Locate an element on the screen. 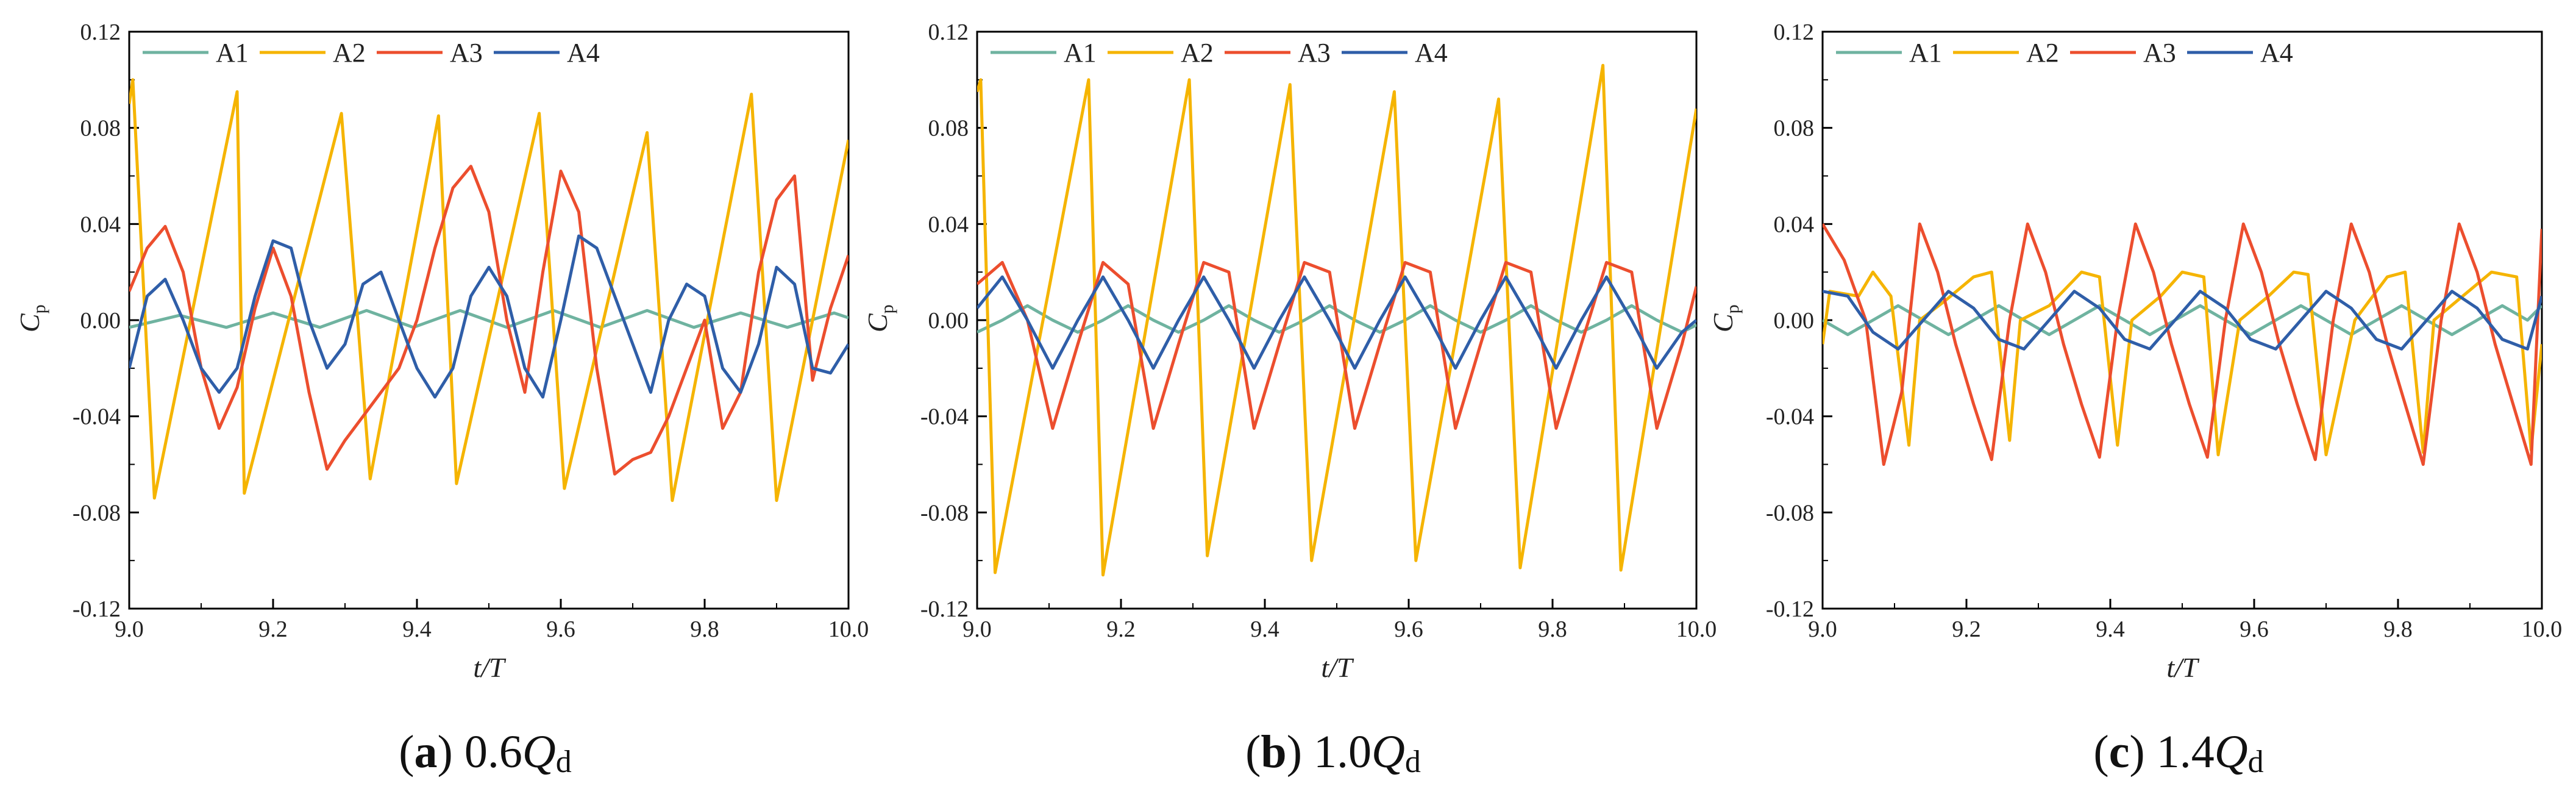 Image resolution: width=2576 pixels, height=794 pixels. caption-letter: b is located at coordinates (1273, 752).